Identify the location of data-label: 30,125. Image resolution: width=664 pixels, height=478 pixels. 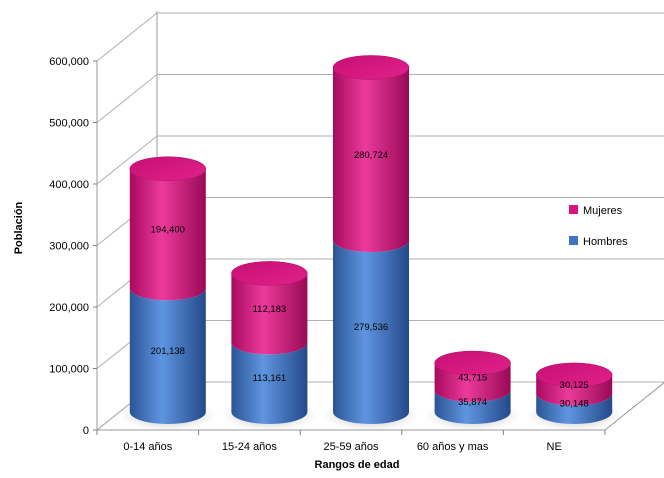
(574, 385).